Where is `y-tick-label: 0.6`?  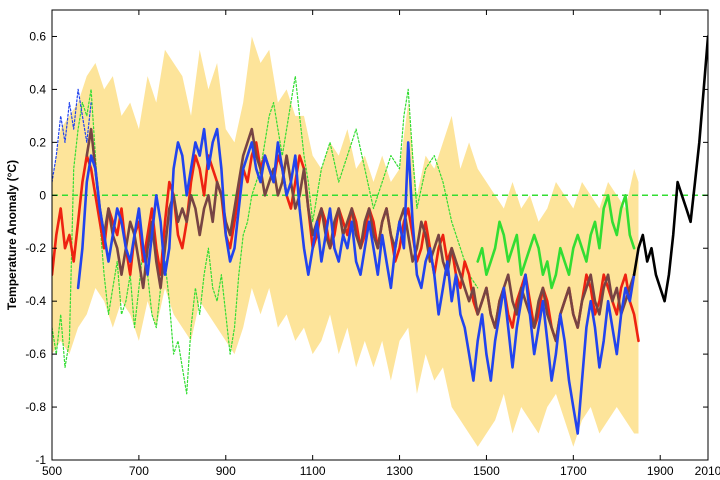 y-tick-label: 0.6 is located at coordinates (37, 36).